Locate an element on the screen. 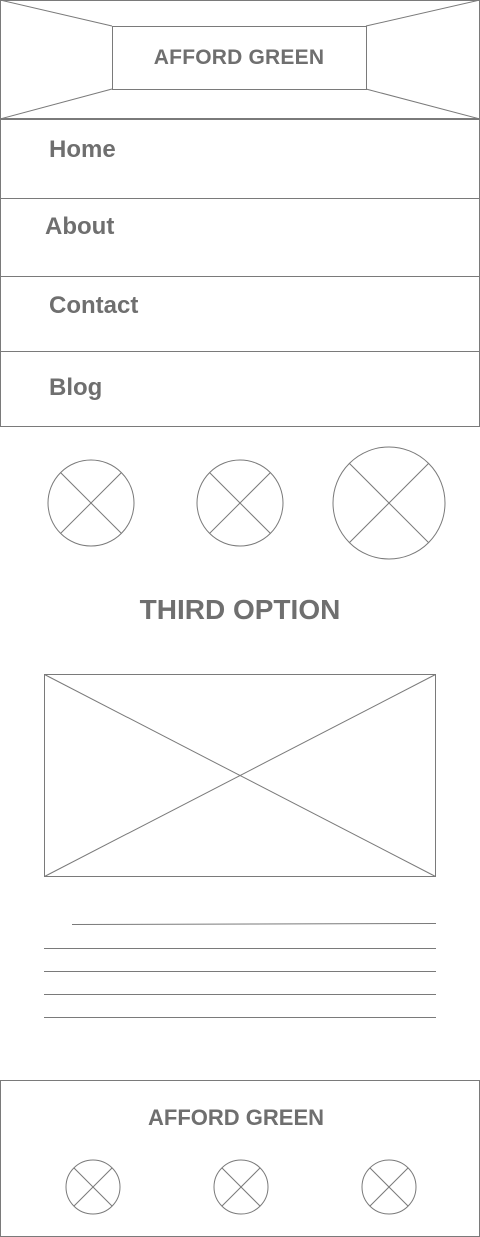  image-placeholder is located at coordinates (240, 775).